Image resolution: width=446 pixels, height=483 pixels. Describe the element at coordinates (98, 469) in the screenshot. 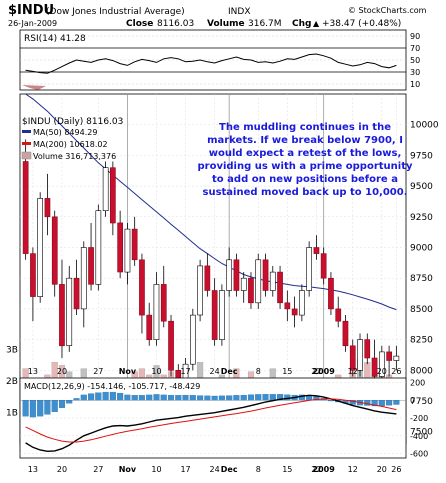

I see `date-label: 27` at that location.